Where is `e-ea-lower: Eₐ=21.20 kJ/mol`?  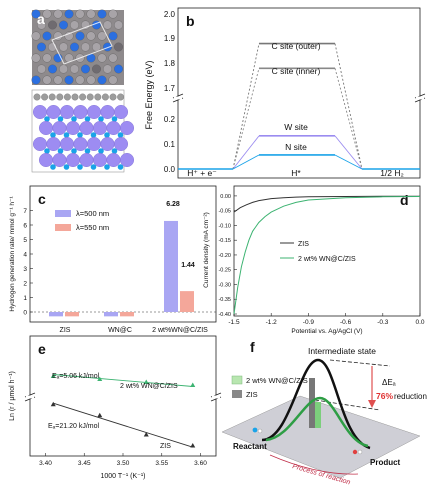
e-ea-lower: Eₐ=21.20 kJ/mol is located at coordinates (73, 426).